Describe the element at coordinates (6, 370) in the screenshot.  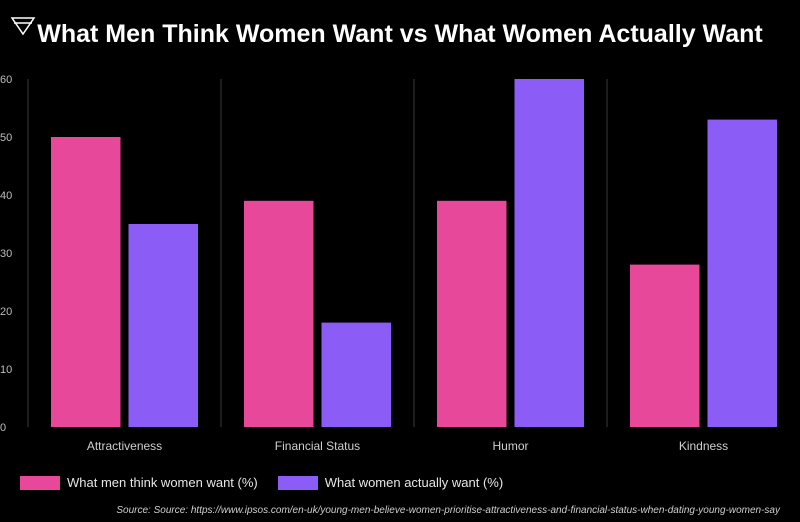
I see `y-tick-label: 10` at that location.